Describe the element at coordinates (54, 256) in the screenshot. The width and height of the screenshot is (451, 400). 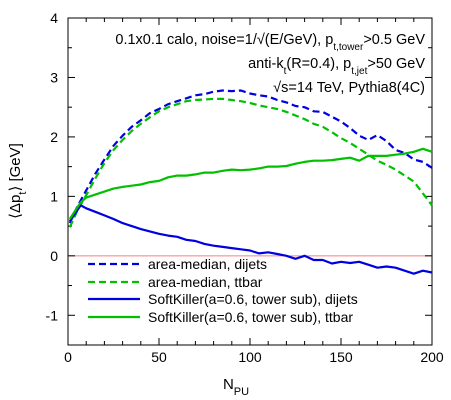
I see `y-tick-label: 0` at that location.